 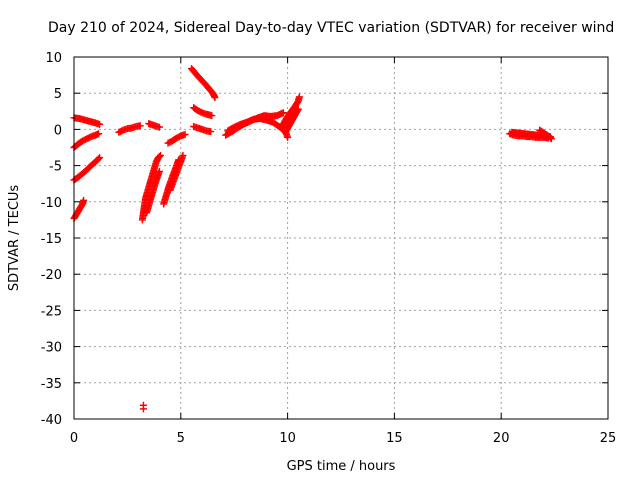 What do you see at coordinates (53, 58) in the screenshot?
I see `y-tick-label: 10` at bounding box center [53, 58].